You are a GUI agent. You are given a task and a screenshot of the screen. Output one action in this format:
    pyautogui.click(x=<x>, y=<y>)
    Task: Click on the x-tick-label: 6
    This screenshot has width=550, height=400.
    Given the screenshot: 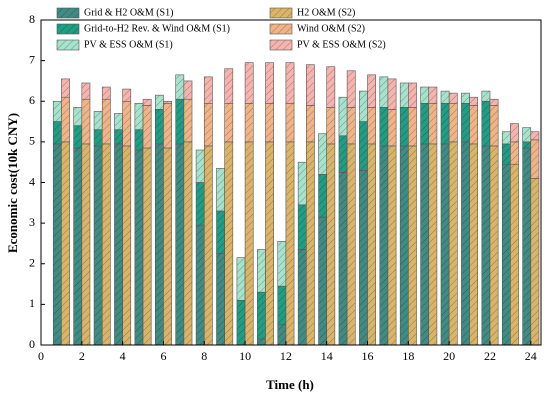 What is the action you would take?
    pyautogui.click(x=163, y=356)
    